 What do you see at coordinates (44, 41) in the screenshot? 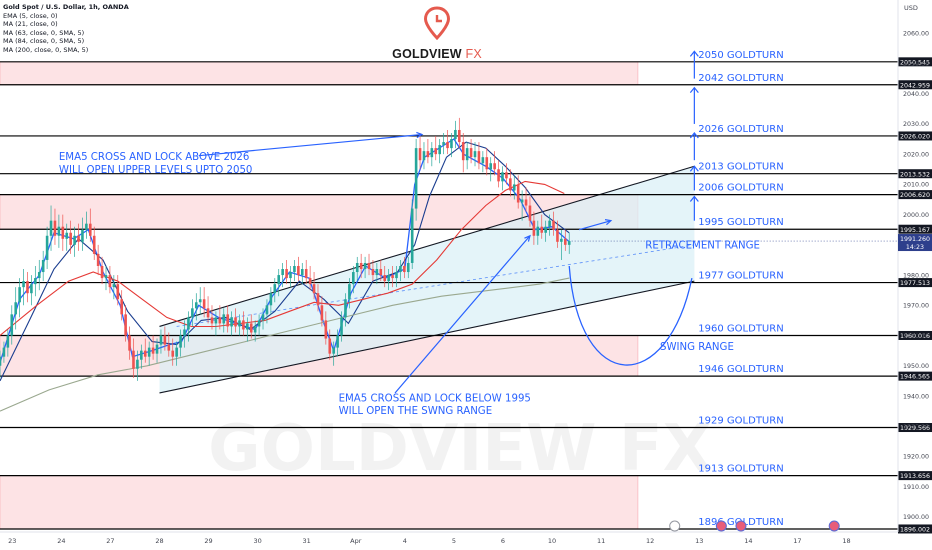
I see `legend-ma84: MA (84, close, 0, SMA, 5)` at bounding box center [44, 41].